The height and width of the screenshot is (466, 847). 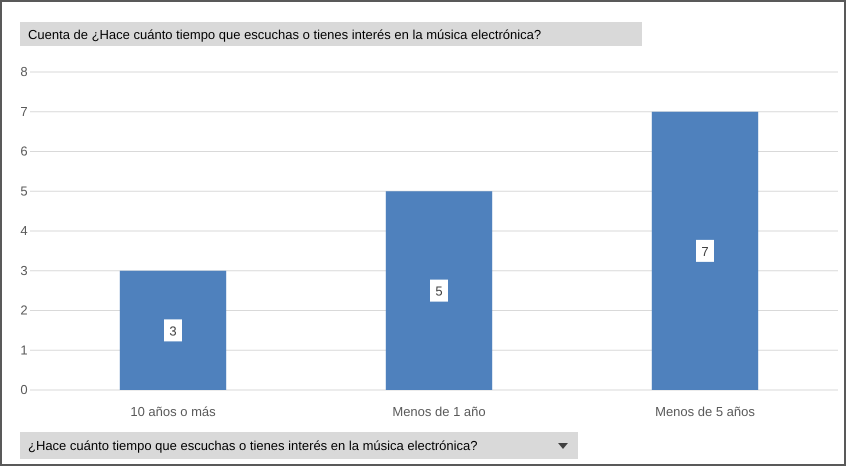 I want to click on x-tick-label: Menos de 5 años, so click(x=705, y=411).